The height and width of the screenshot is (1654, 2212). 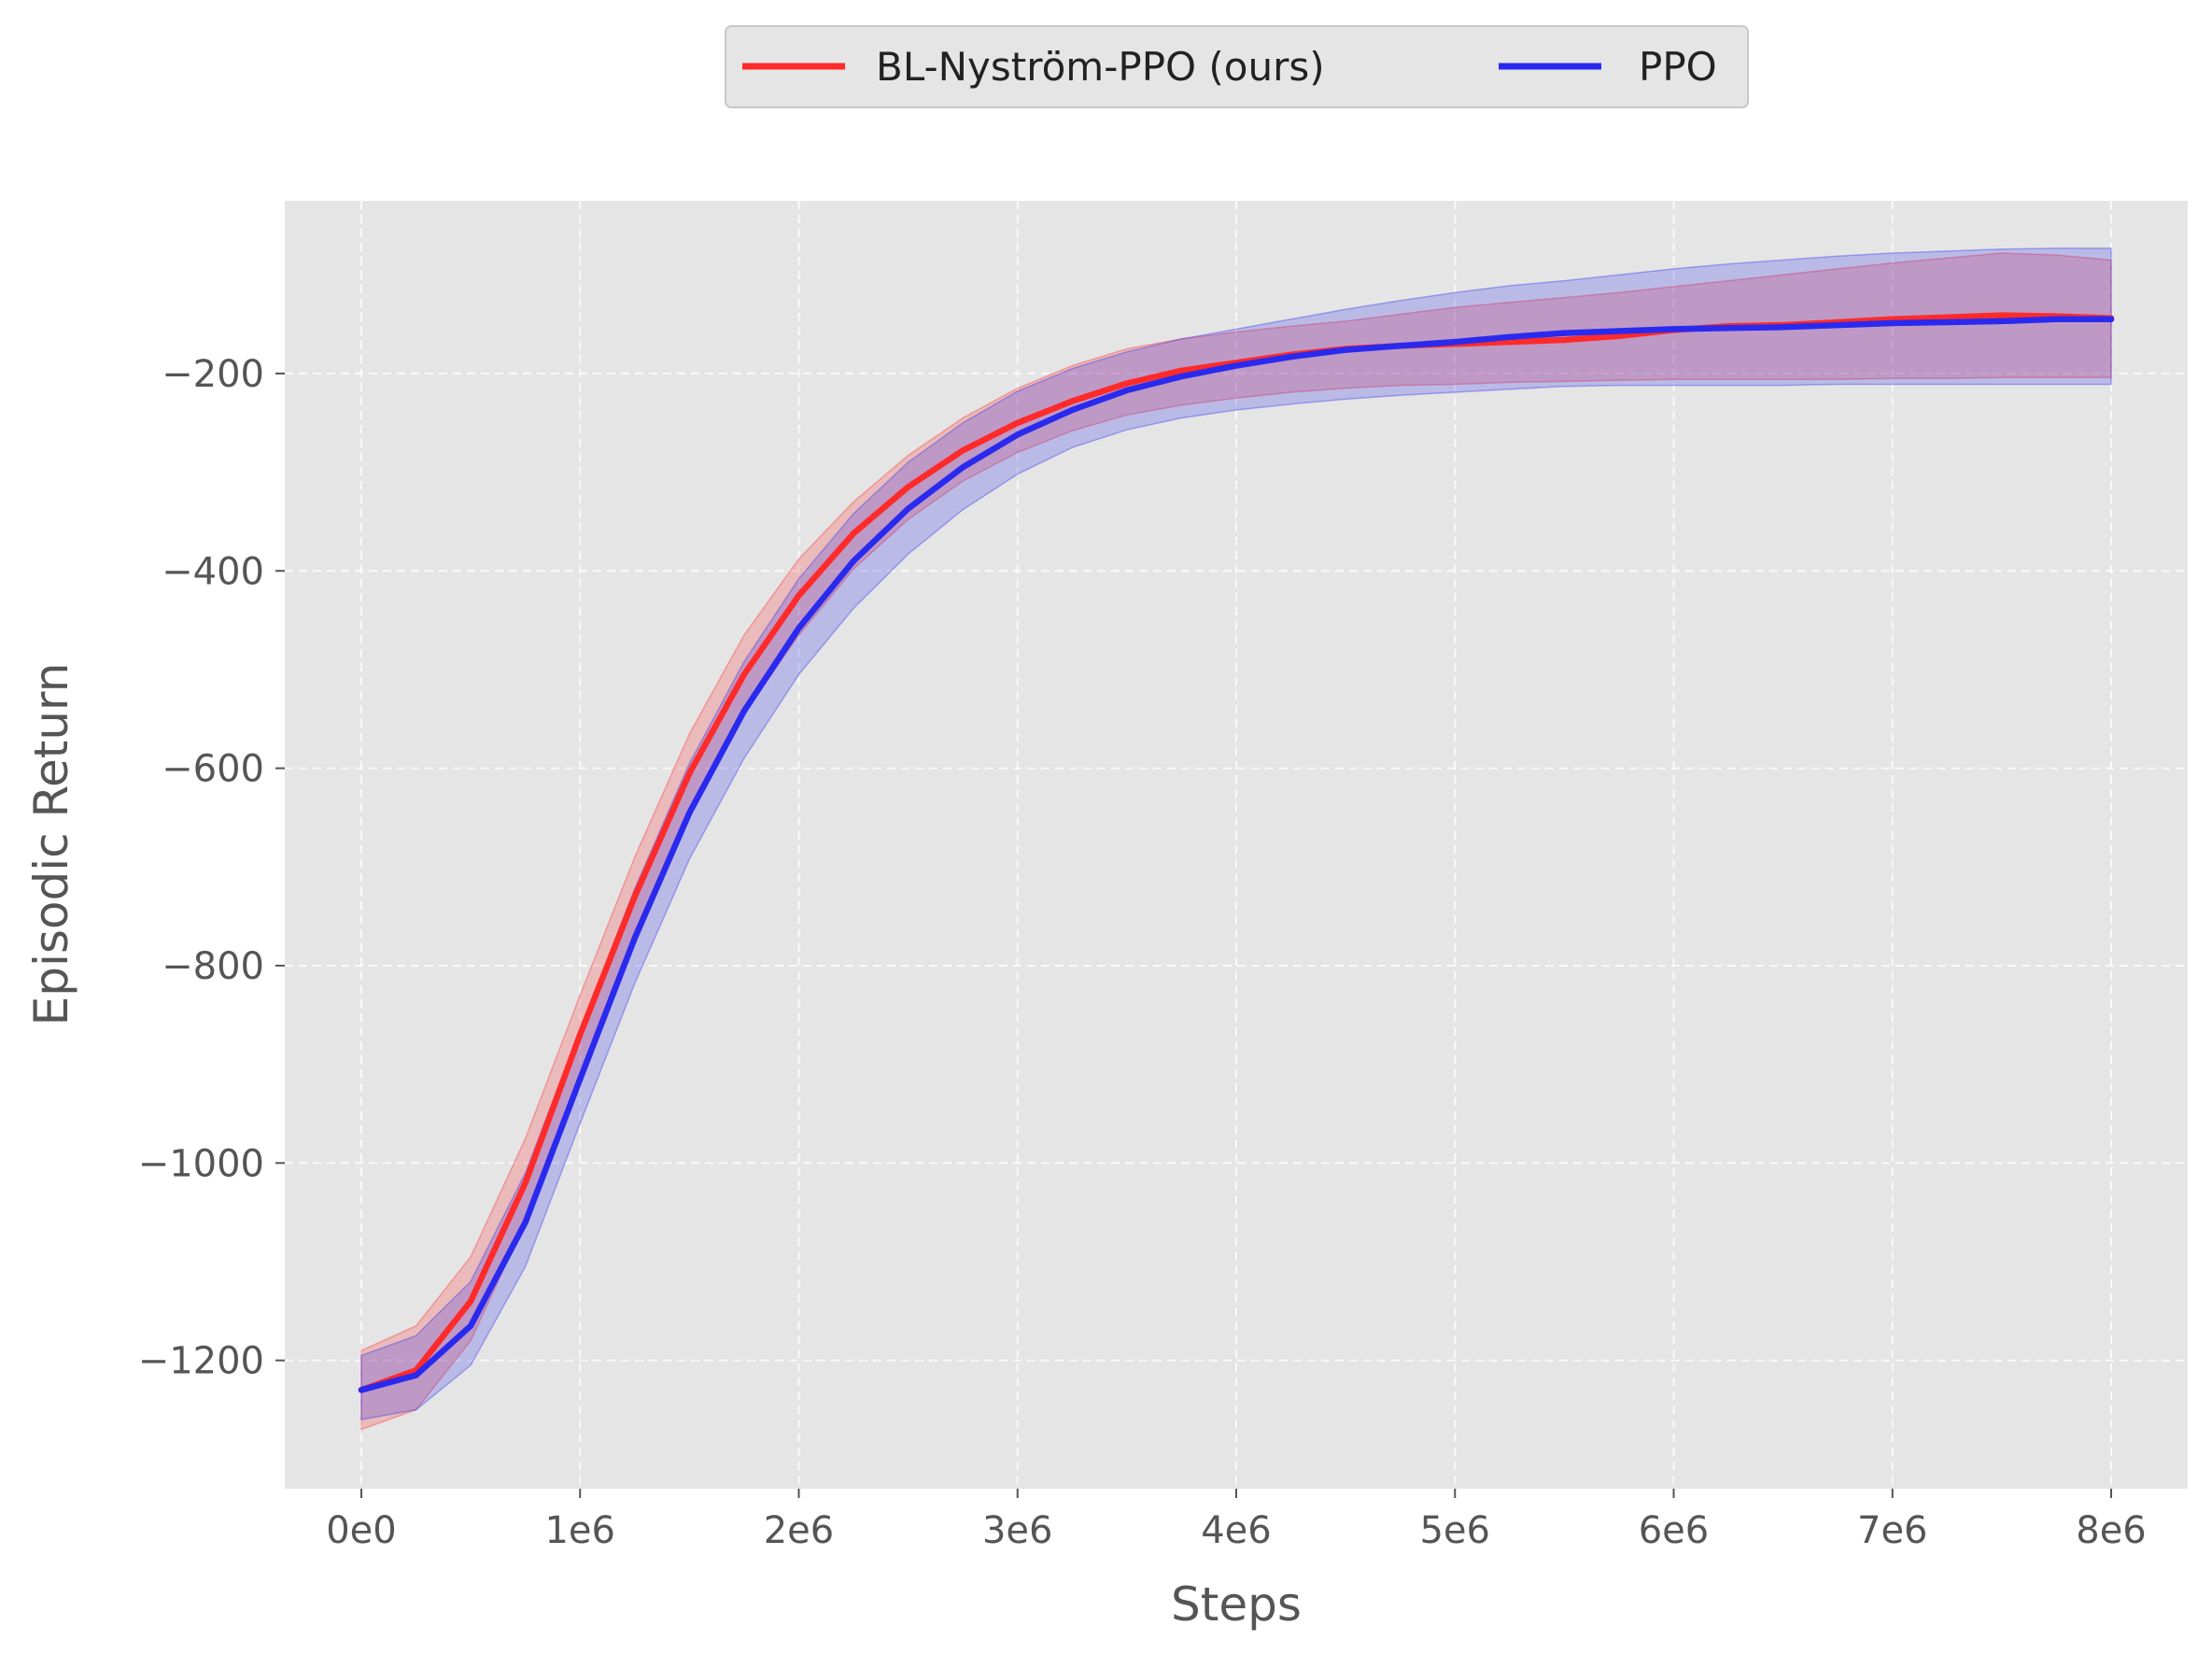 What do you see at coordinates (2111, 1530) in the screenshot?
I see `x-tick-label: 8e6` at bounding box center [2111, 1530].